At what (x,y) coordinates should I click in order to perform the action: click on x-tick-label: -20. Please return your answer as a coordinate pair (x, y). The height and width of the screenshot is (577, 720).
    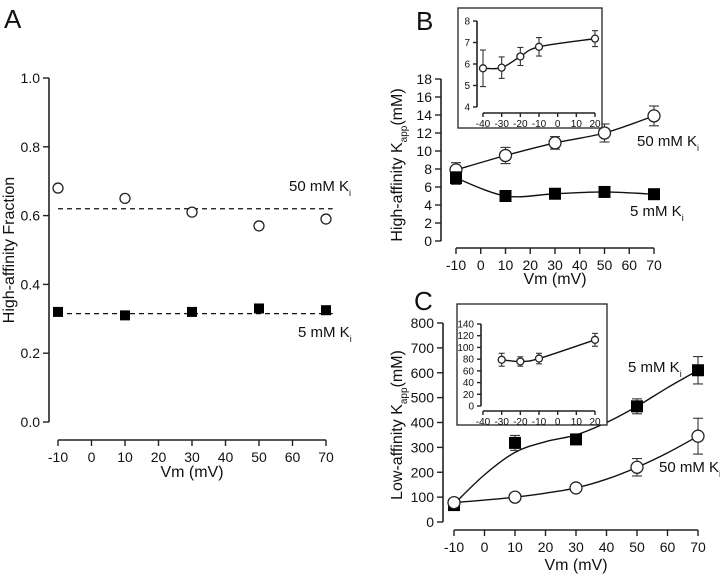
    Looking at the image, I should click on (520, 124).